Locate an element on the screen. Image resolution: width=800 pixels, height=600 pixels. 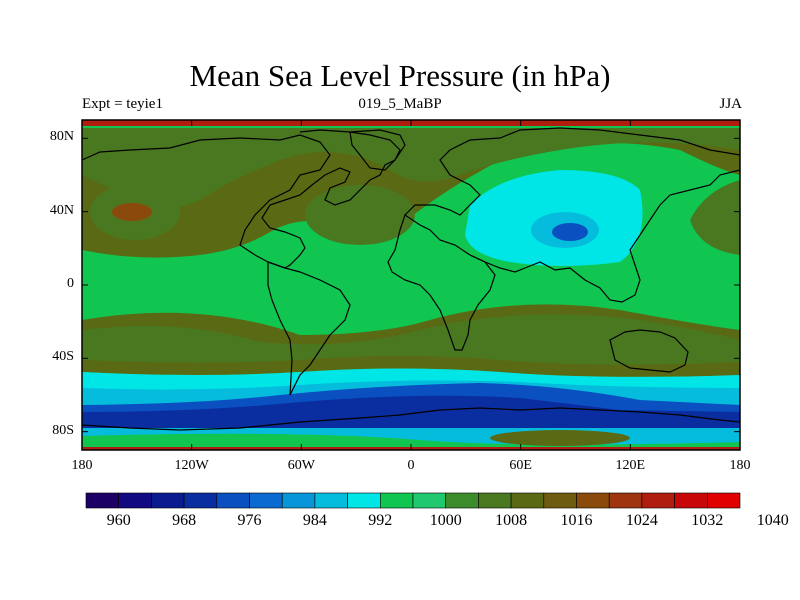
map-title: Mean Sea Level Pressure (in hPa) is located at coordinates (400, 75).